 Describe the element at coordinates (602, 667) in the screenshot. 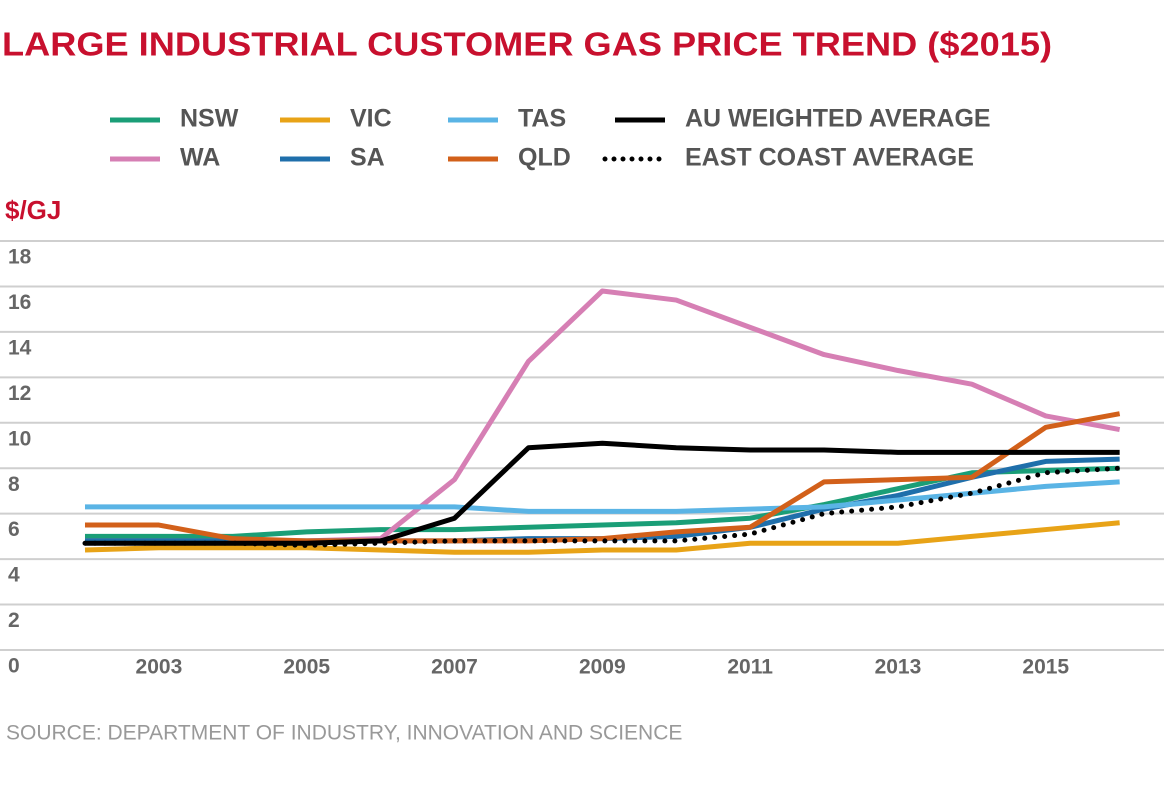

I see `x-tick-label: 2009` at that location.